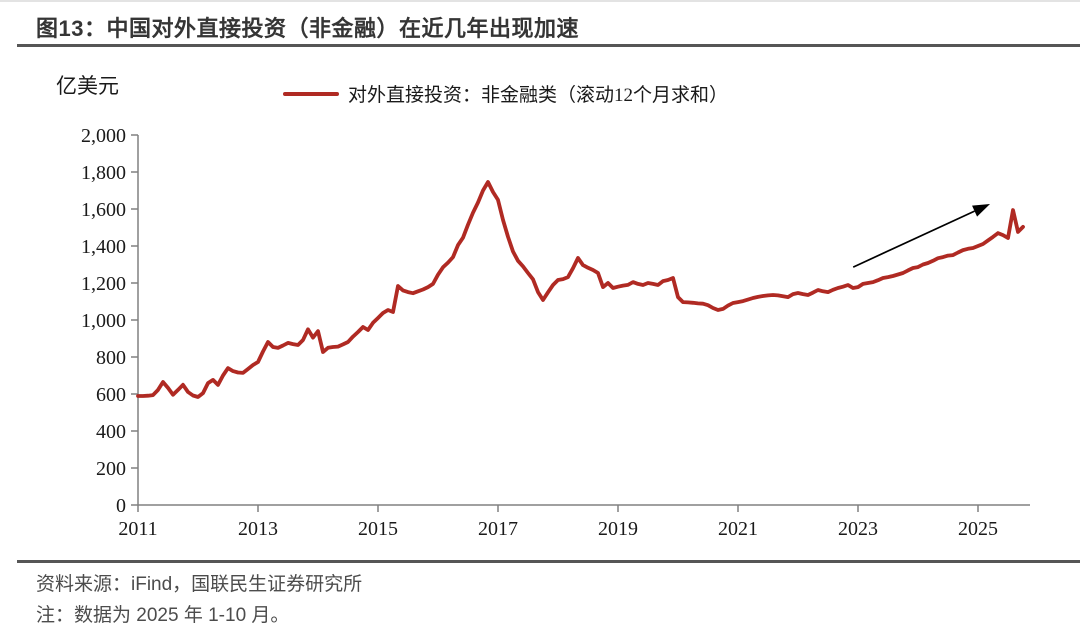 Image resolution: width=1080 pixels, height=637 pixels. Describe the element at coordinates (311, 93) in the screenshot. I see `legend-line-swatch` at that location.